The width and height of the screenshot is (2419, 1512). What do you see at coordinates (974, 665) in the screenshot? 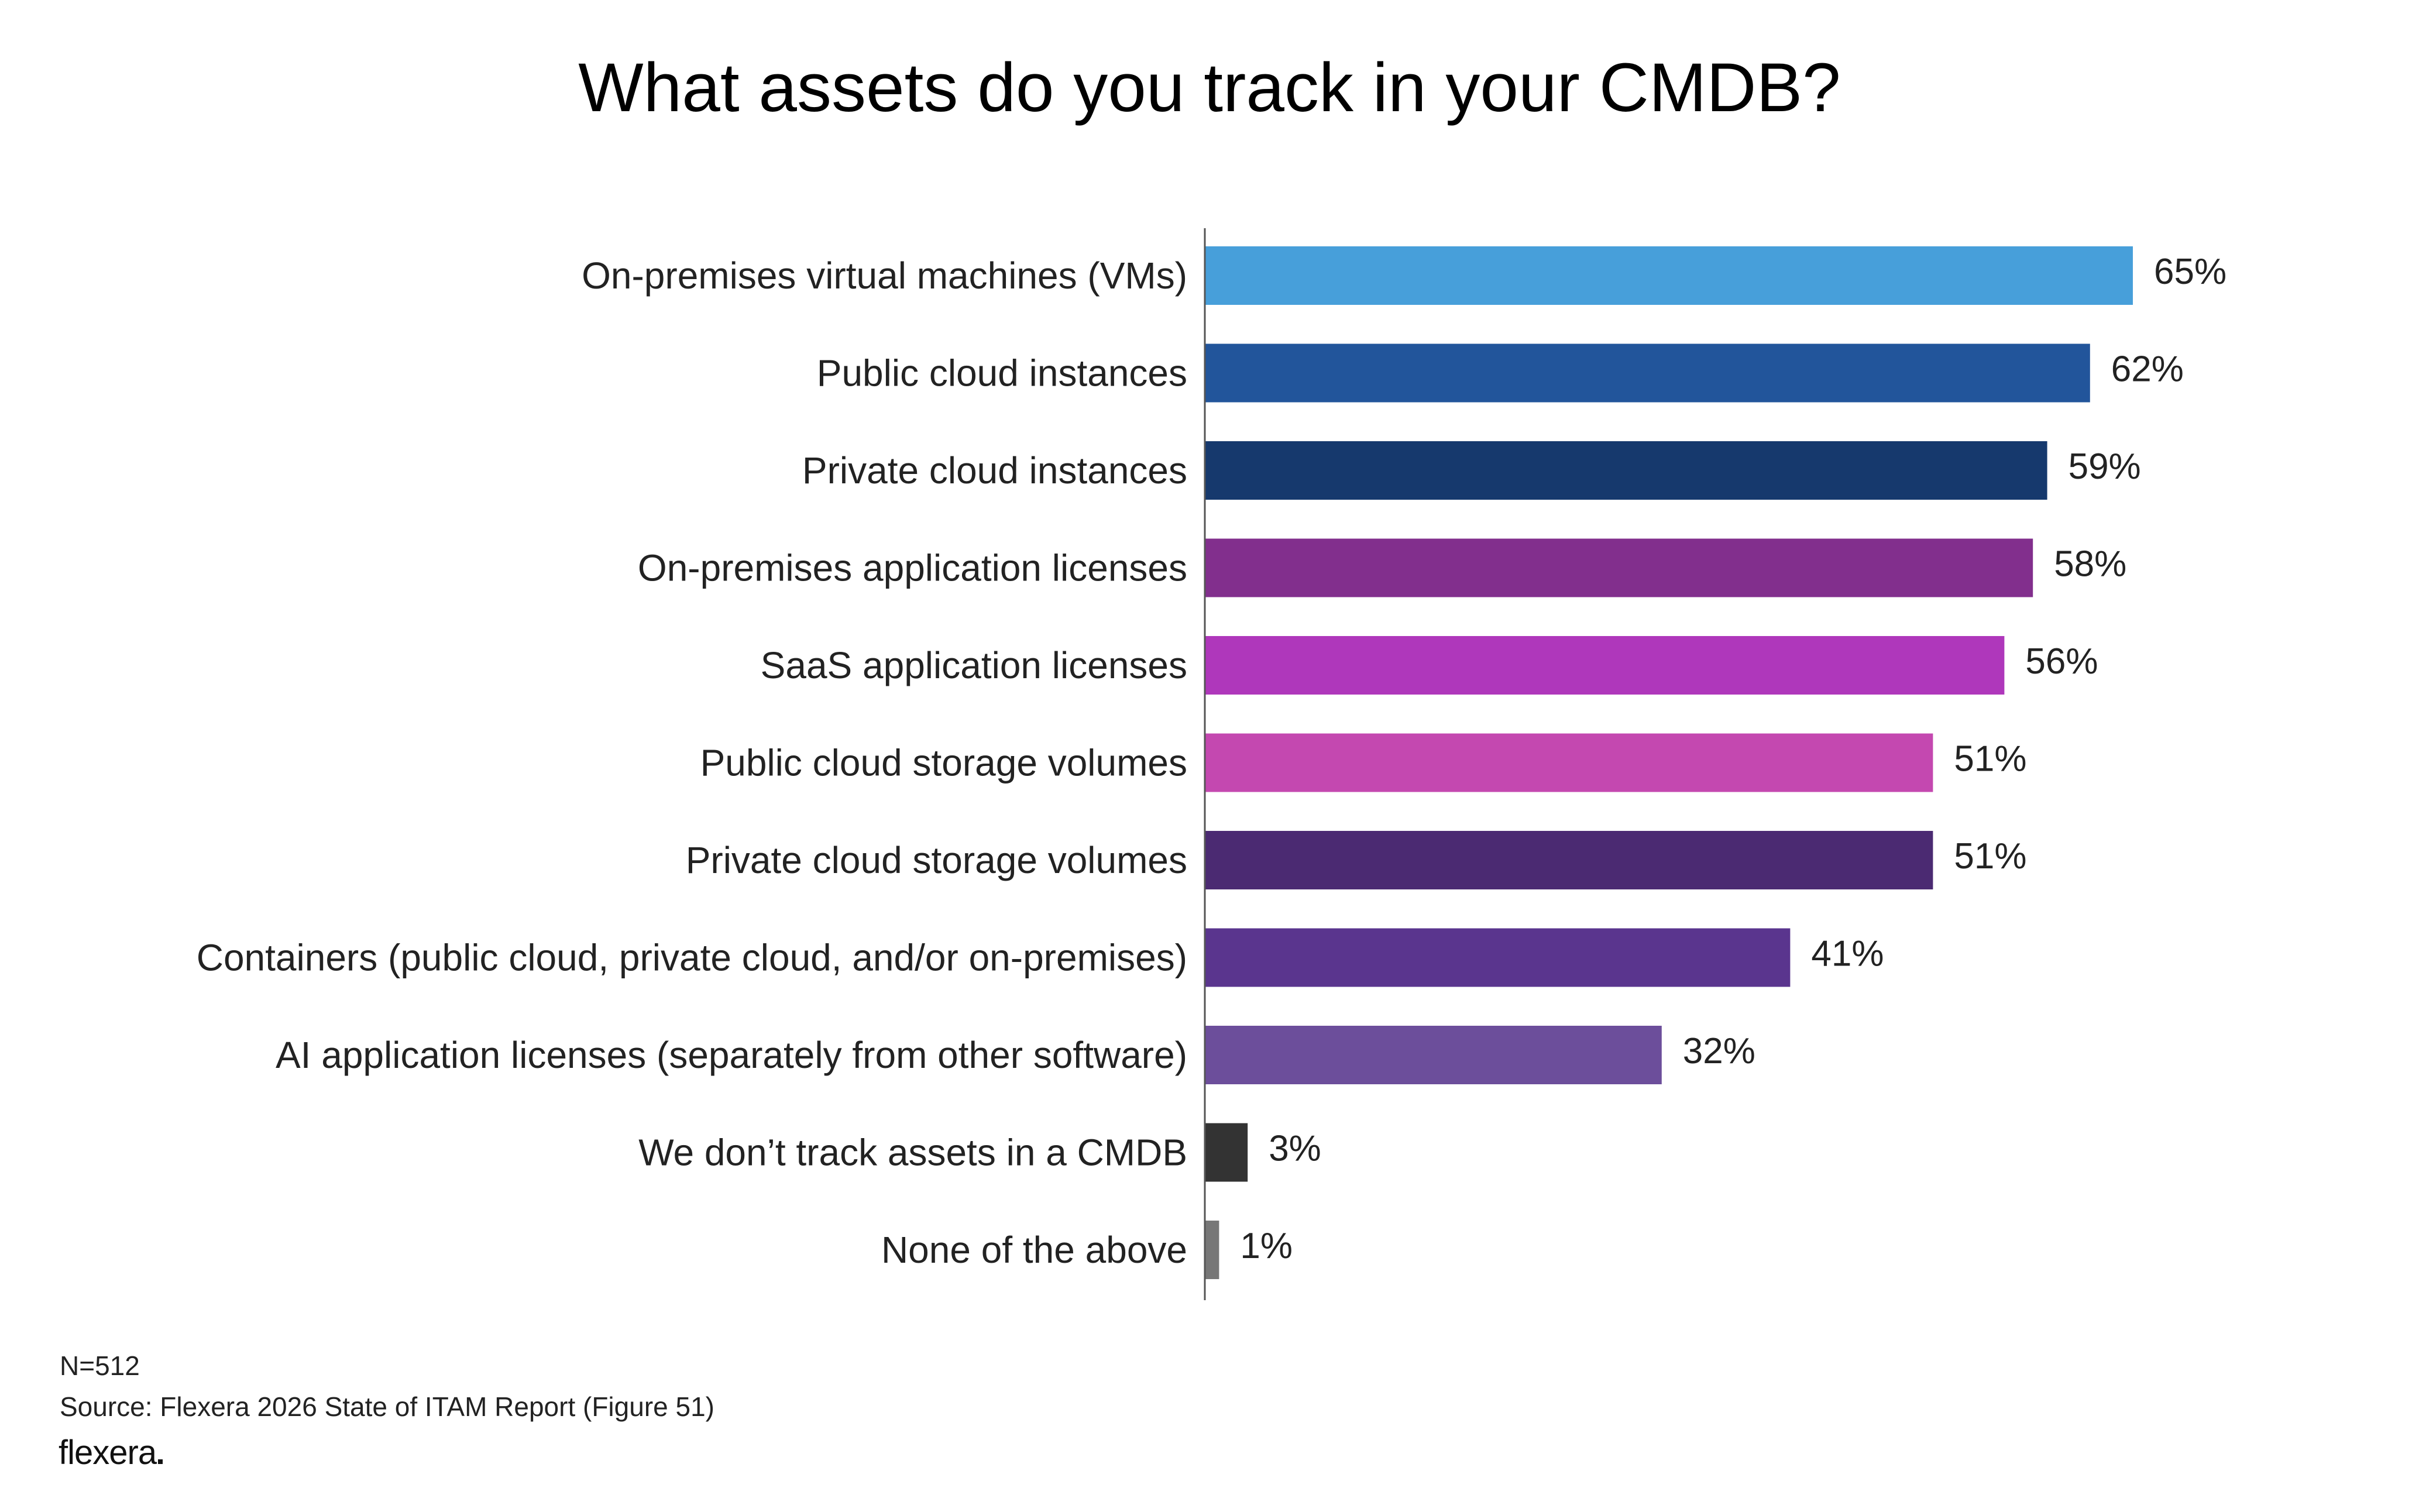
I see `category-label: SaaS application licenses` at bounding box center [974, 665].